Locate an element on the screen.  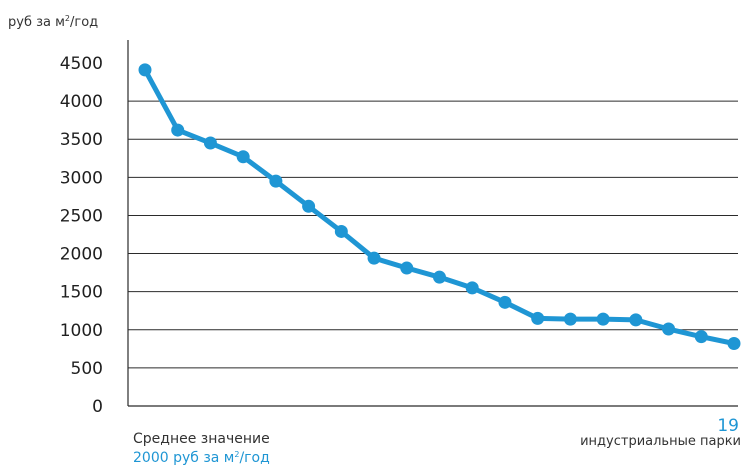
y-axis-ticks: 0 500 1000 1500 2000 2500 3000 3500 4000 4500 is located at coordinates (81, 235).